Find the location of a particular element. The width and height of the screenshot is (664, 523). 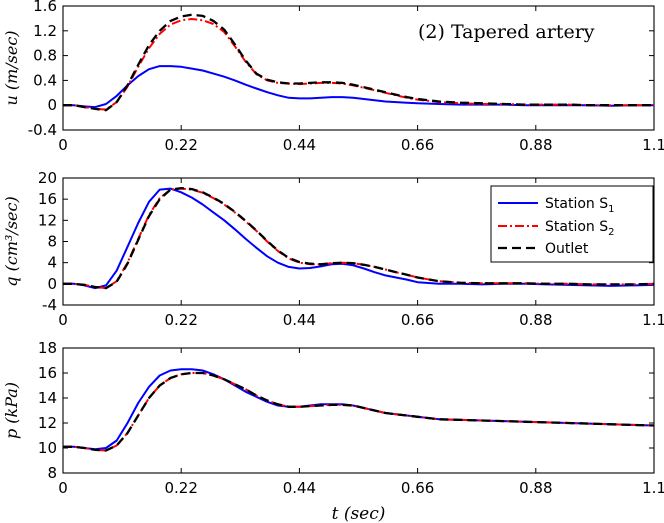

legend-label-outlet: Outlet is located at coordinates (567, 249).